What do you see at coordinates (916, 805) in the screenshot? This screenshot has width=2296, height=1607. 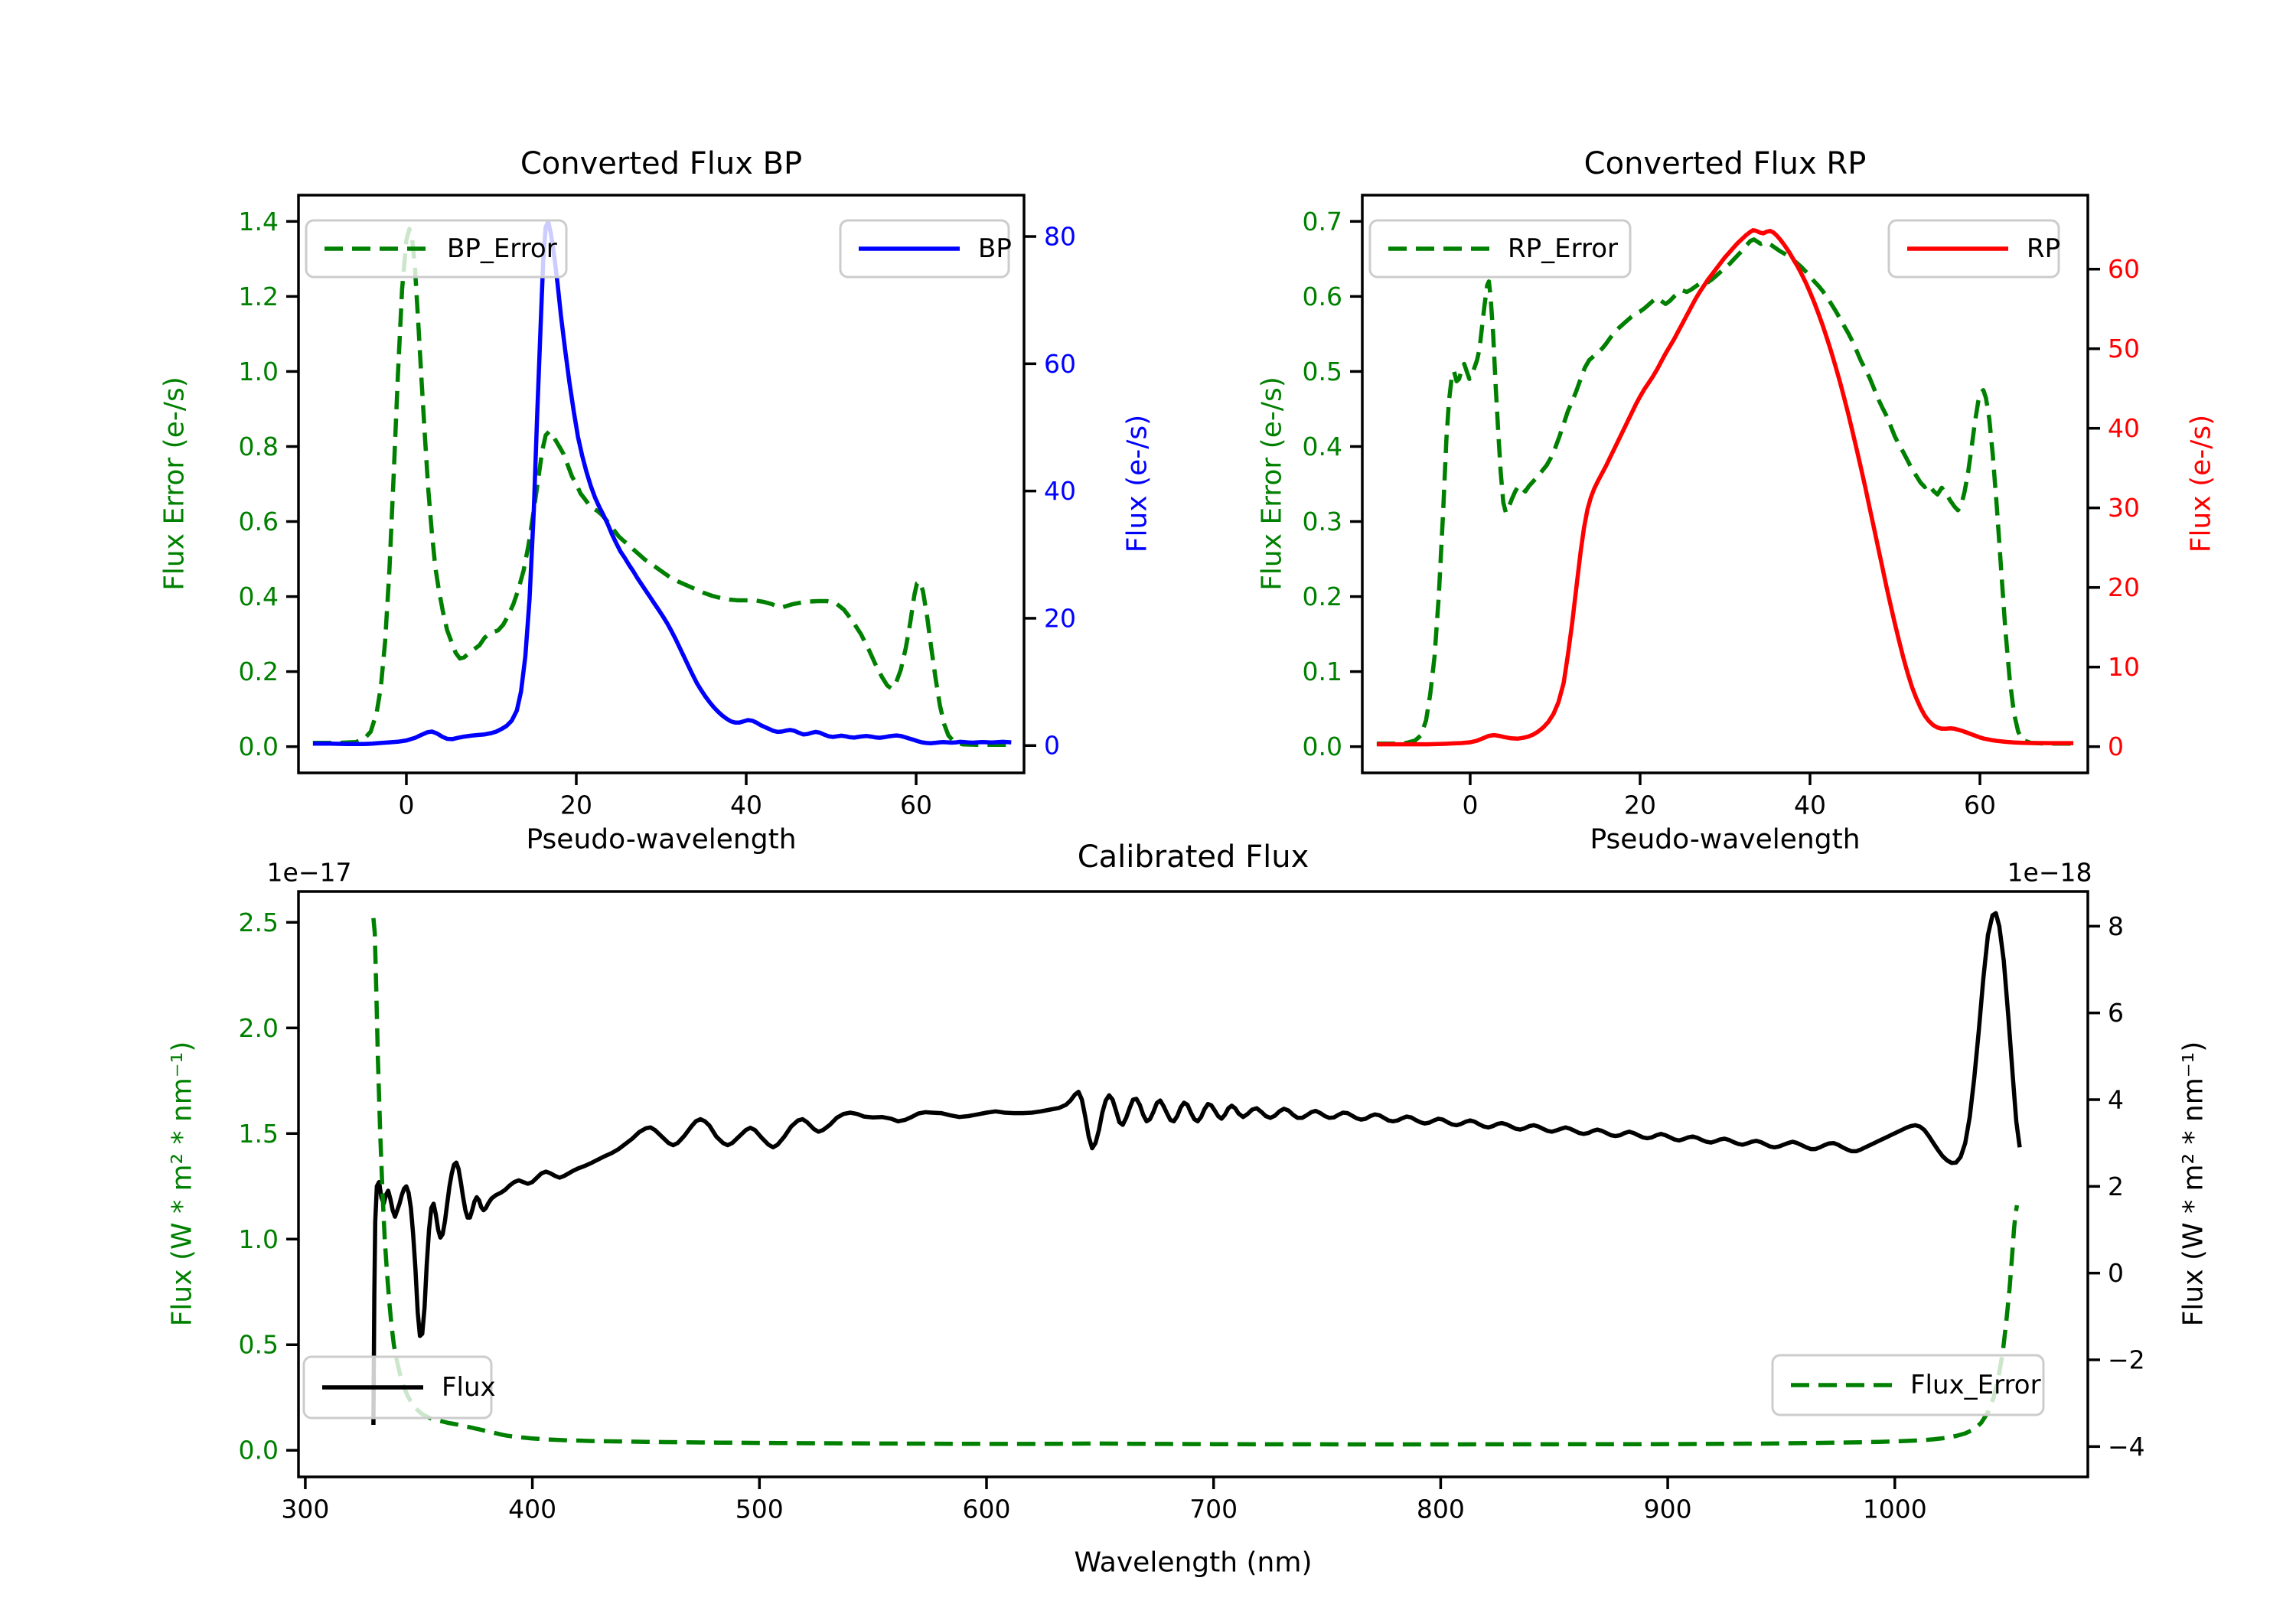 I see `bp-xtick-label: 60` at bounding box center [916, 805].